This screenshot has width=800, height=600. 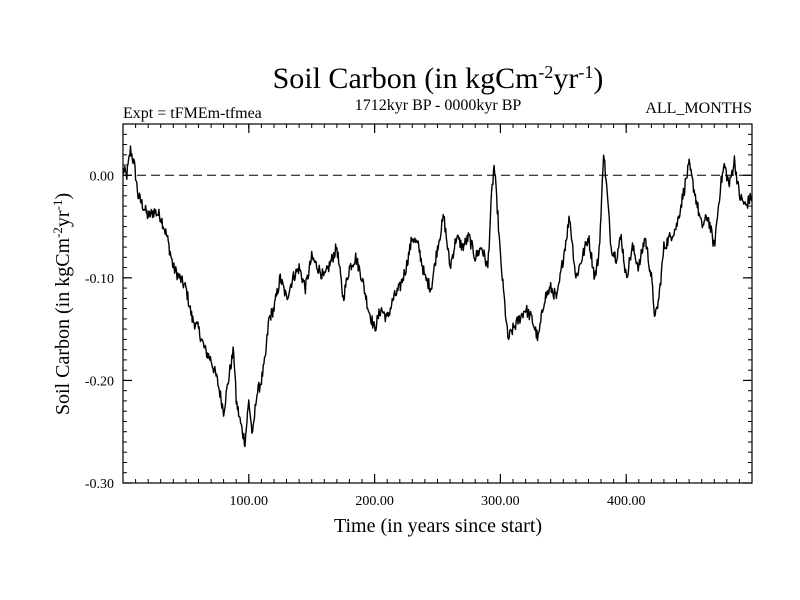 I want to click on y-axis-title: Soil Carbon (in kgCm-2yr-1), so click(x=62, y=304).